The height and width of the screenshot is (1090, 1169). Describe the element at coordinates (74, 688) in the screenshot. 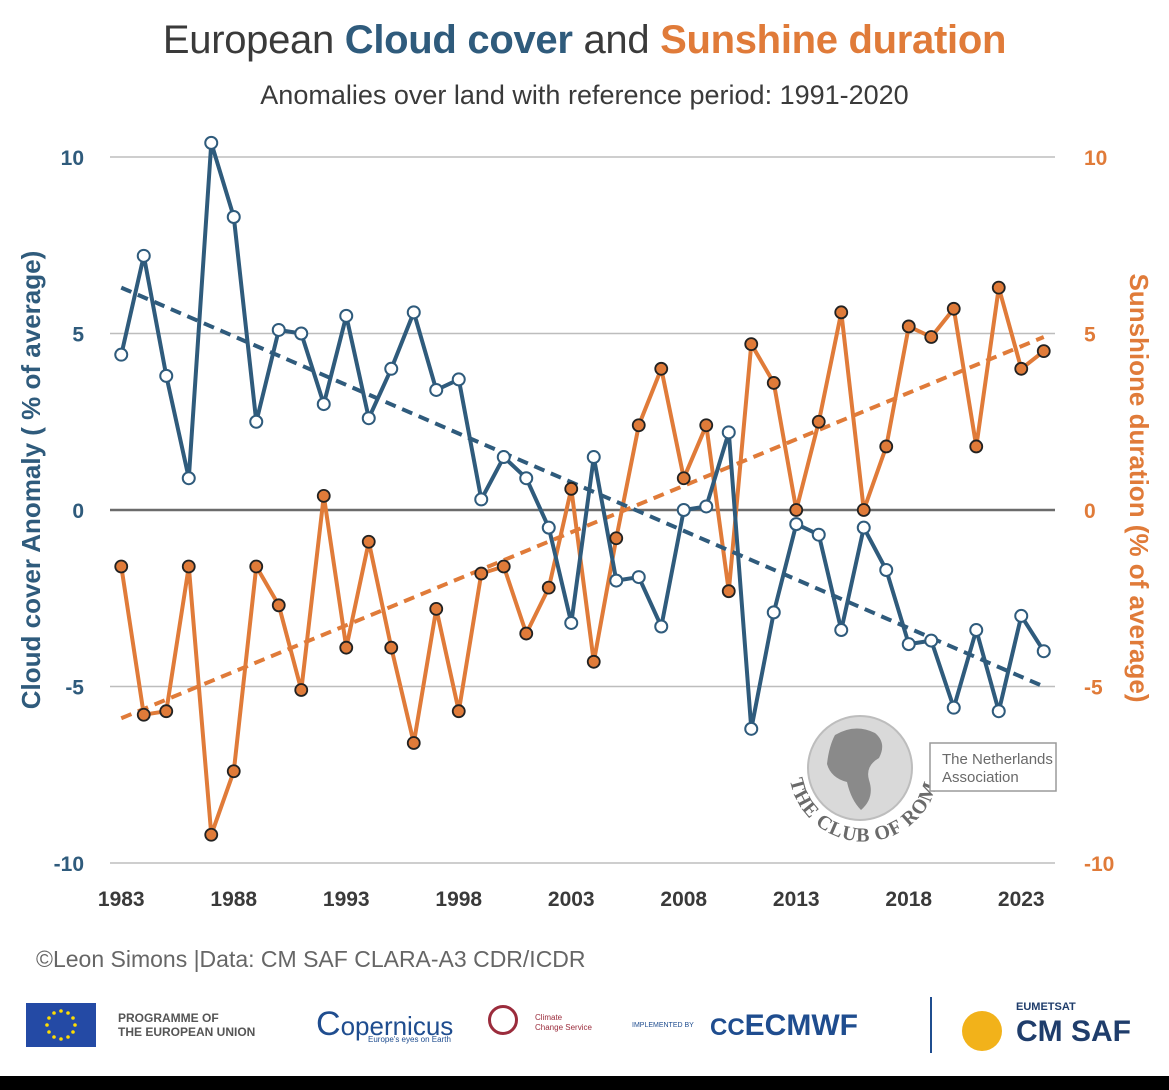

I see `y-tick-label: -5` at that location.